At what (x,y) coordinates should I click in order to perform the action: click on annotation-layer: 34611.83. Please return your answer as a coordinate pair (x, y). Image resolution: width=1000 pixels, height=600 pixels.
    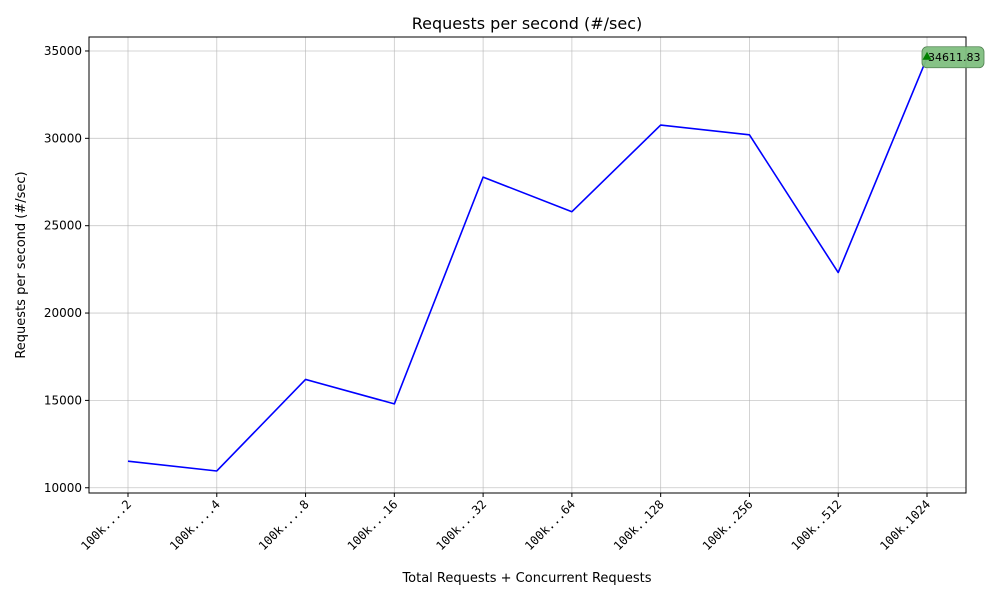
    Looking at the image, I should click on (953, 57).